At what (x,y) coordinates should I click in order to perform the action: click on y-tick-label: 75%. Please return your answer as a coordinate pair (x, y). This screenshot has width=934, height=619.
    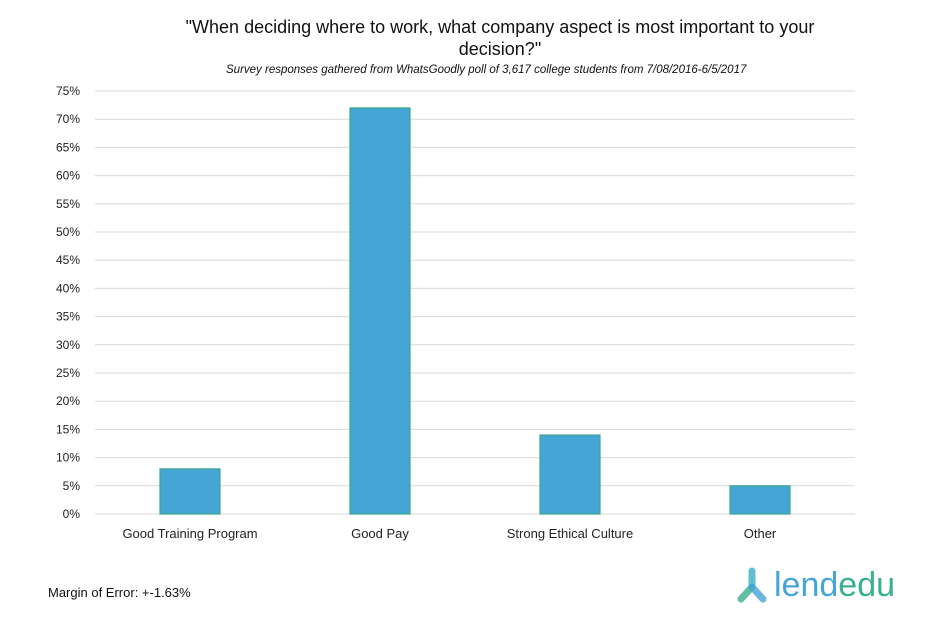
    Looking at the image, I should click on (68, 91).